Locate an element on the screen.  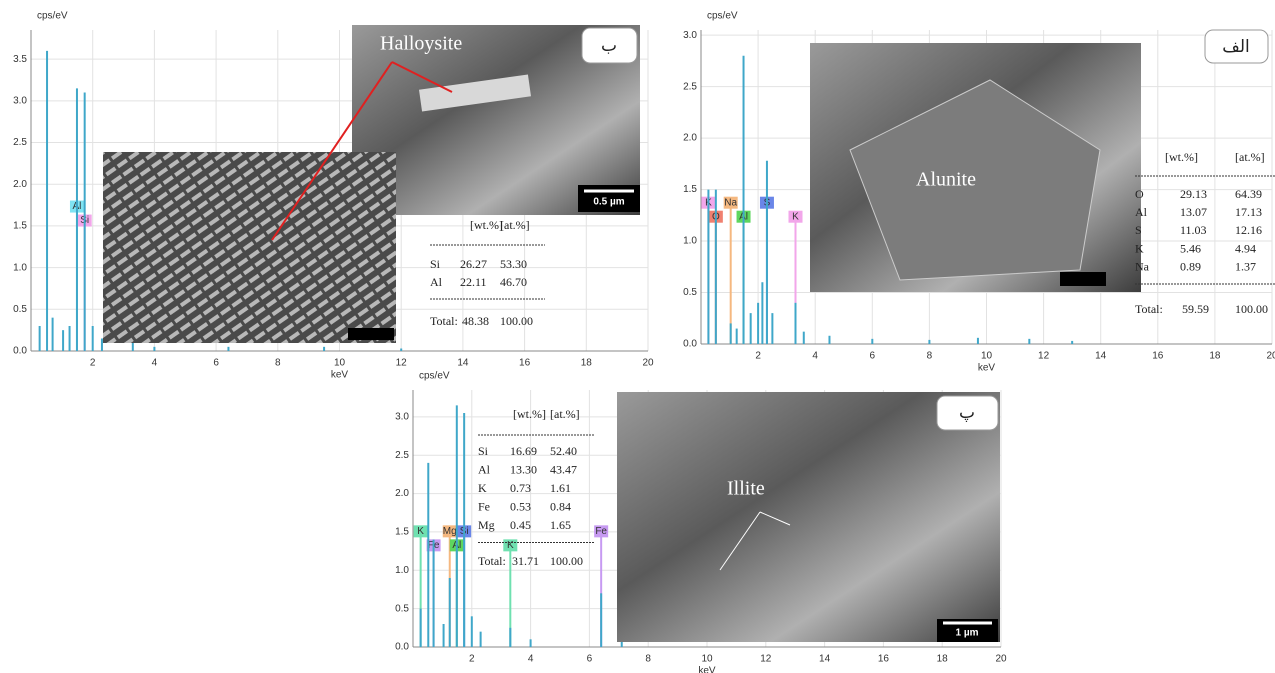
scale-label: 0.5 µm is located at coordinates (608, 202).